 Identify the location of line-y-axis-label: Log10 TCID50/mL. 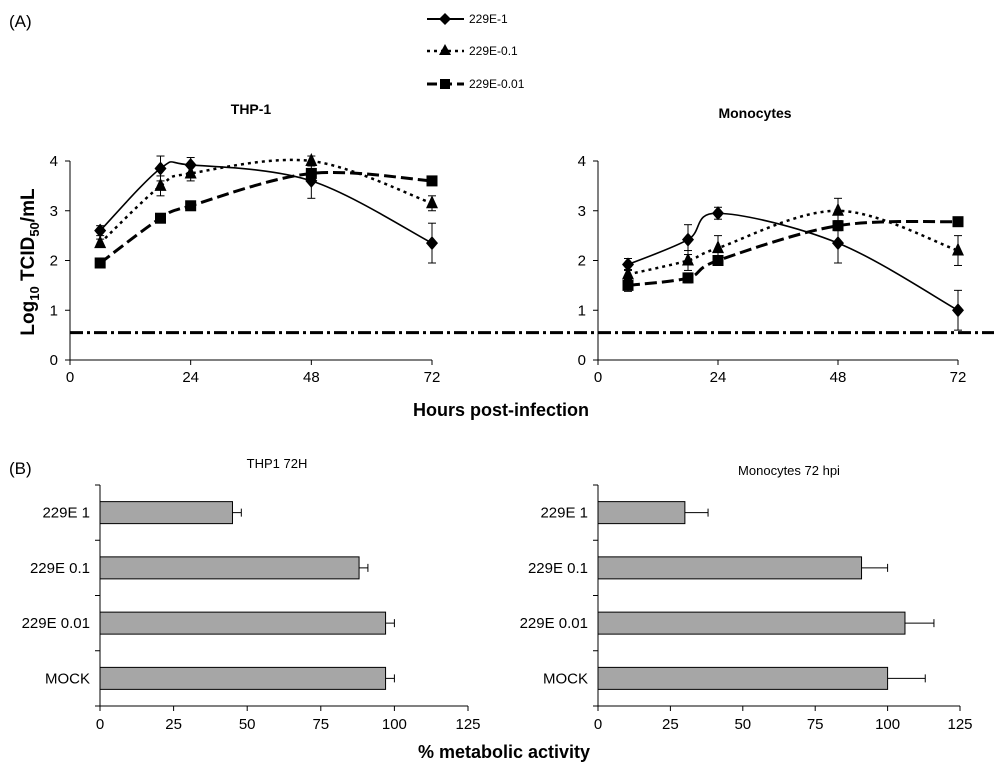
(30, 262).